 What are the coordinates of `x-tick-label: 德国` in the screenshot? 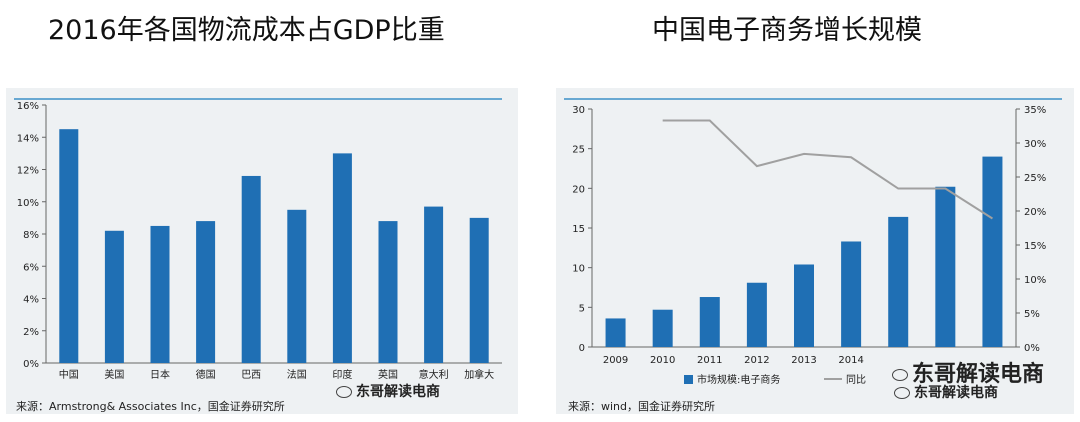 It's located at (206, 374).